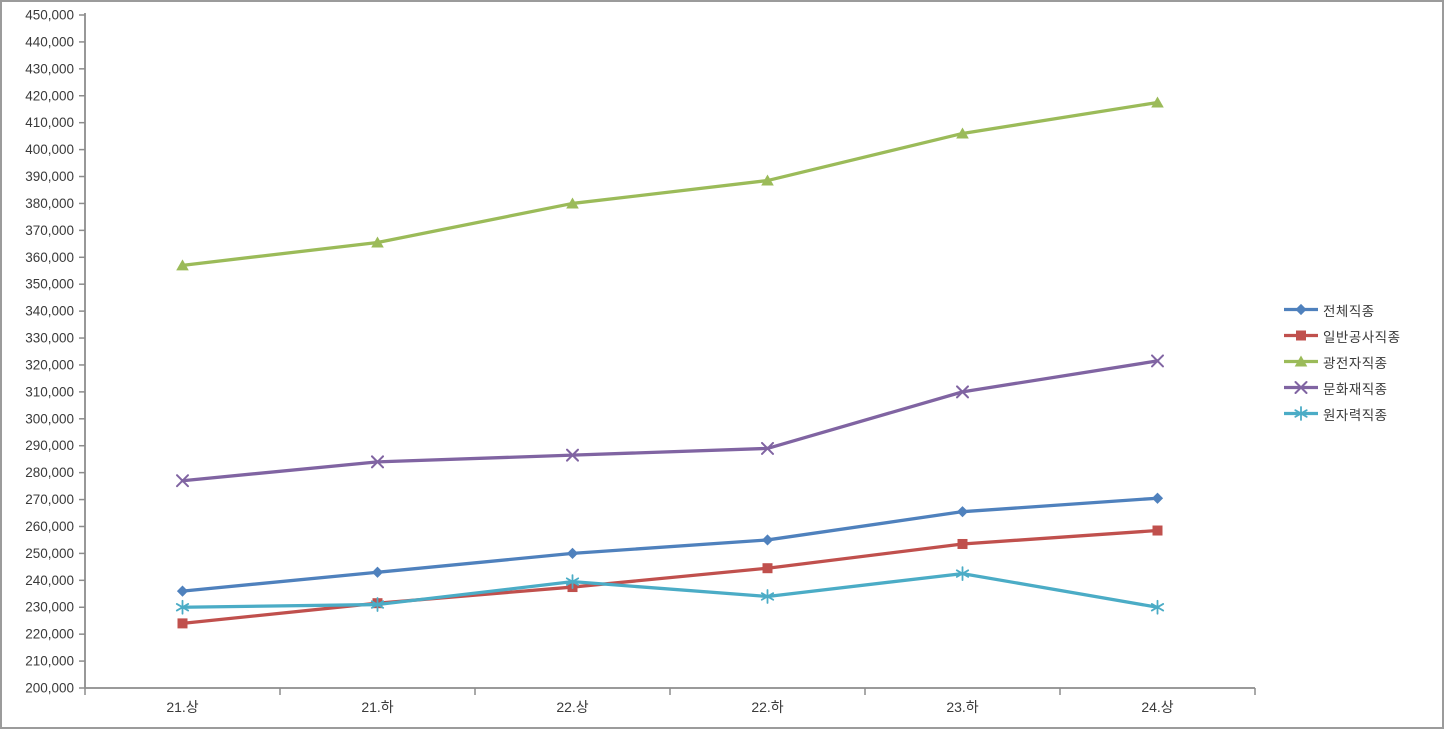 This screenshot has height=729, width=1444. I want to click on legend-swatch-square-icon, so click(1301, 335).